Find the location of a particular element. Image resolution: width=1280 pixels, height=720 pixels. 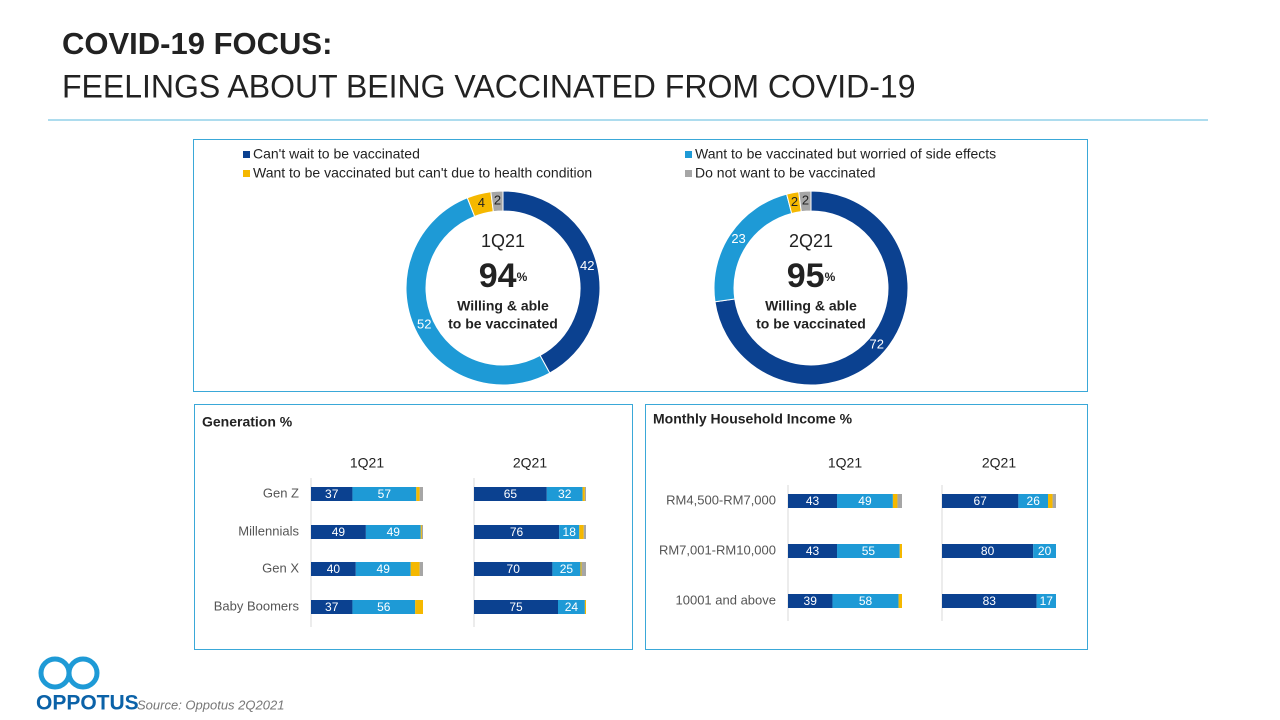

bar-label: 43 is located at coordinates (813, 551).